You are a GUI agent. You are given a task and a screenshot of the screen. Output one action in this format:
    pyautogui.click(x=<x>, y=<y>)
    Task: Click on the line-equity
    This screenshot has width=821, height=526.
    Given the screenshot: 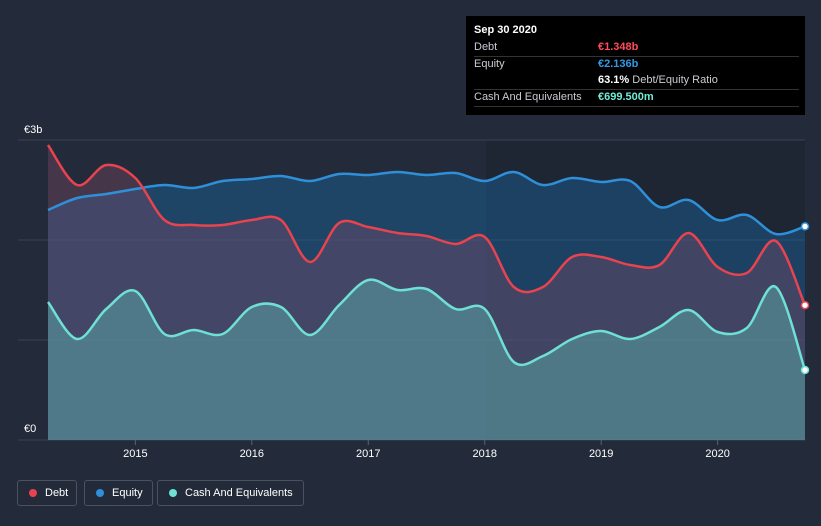 What is the action you would take?
    pyautogui.click(x=426, y=203)
    